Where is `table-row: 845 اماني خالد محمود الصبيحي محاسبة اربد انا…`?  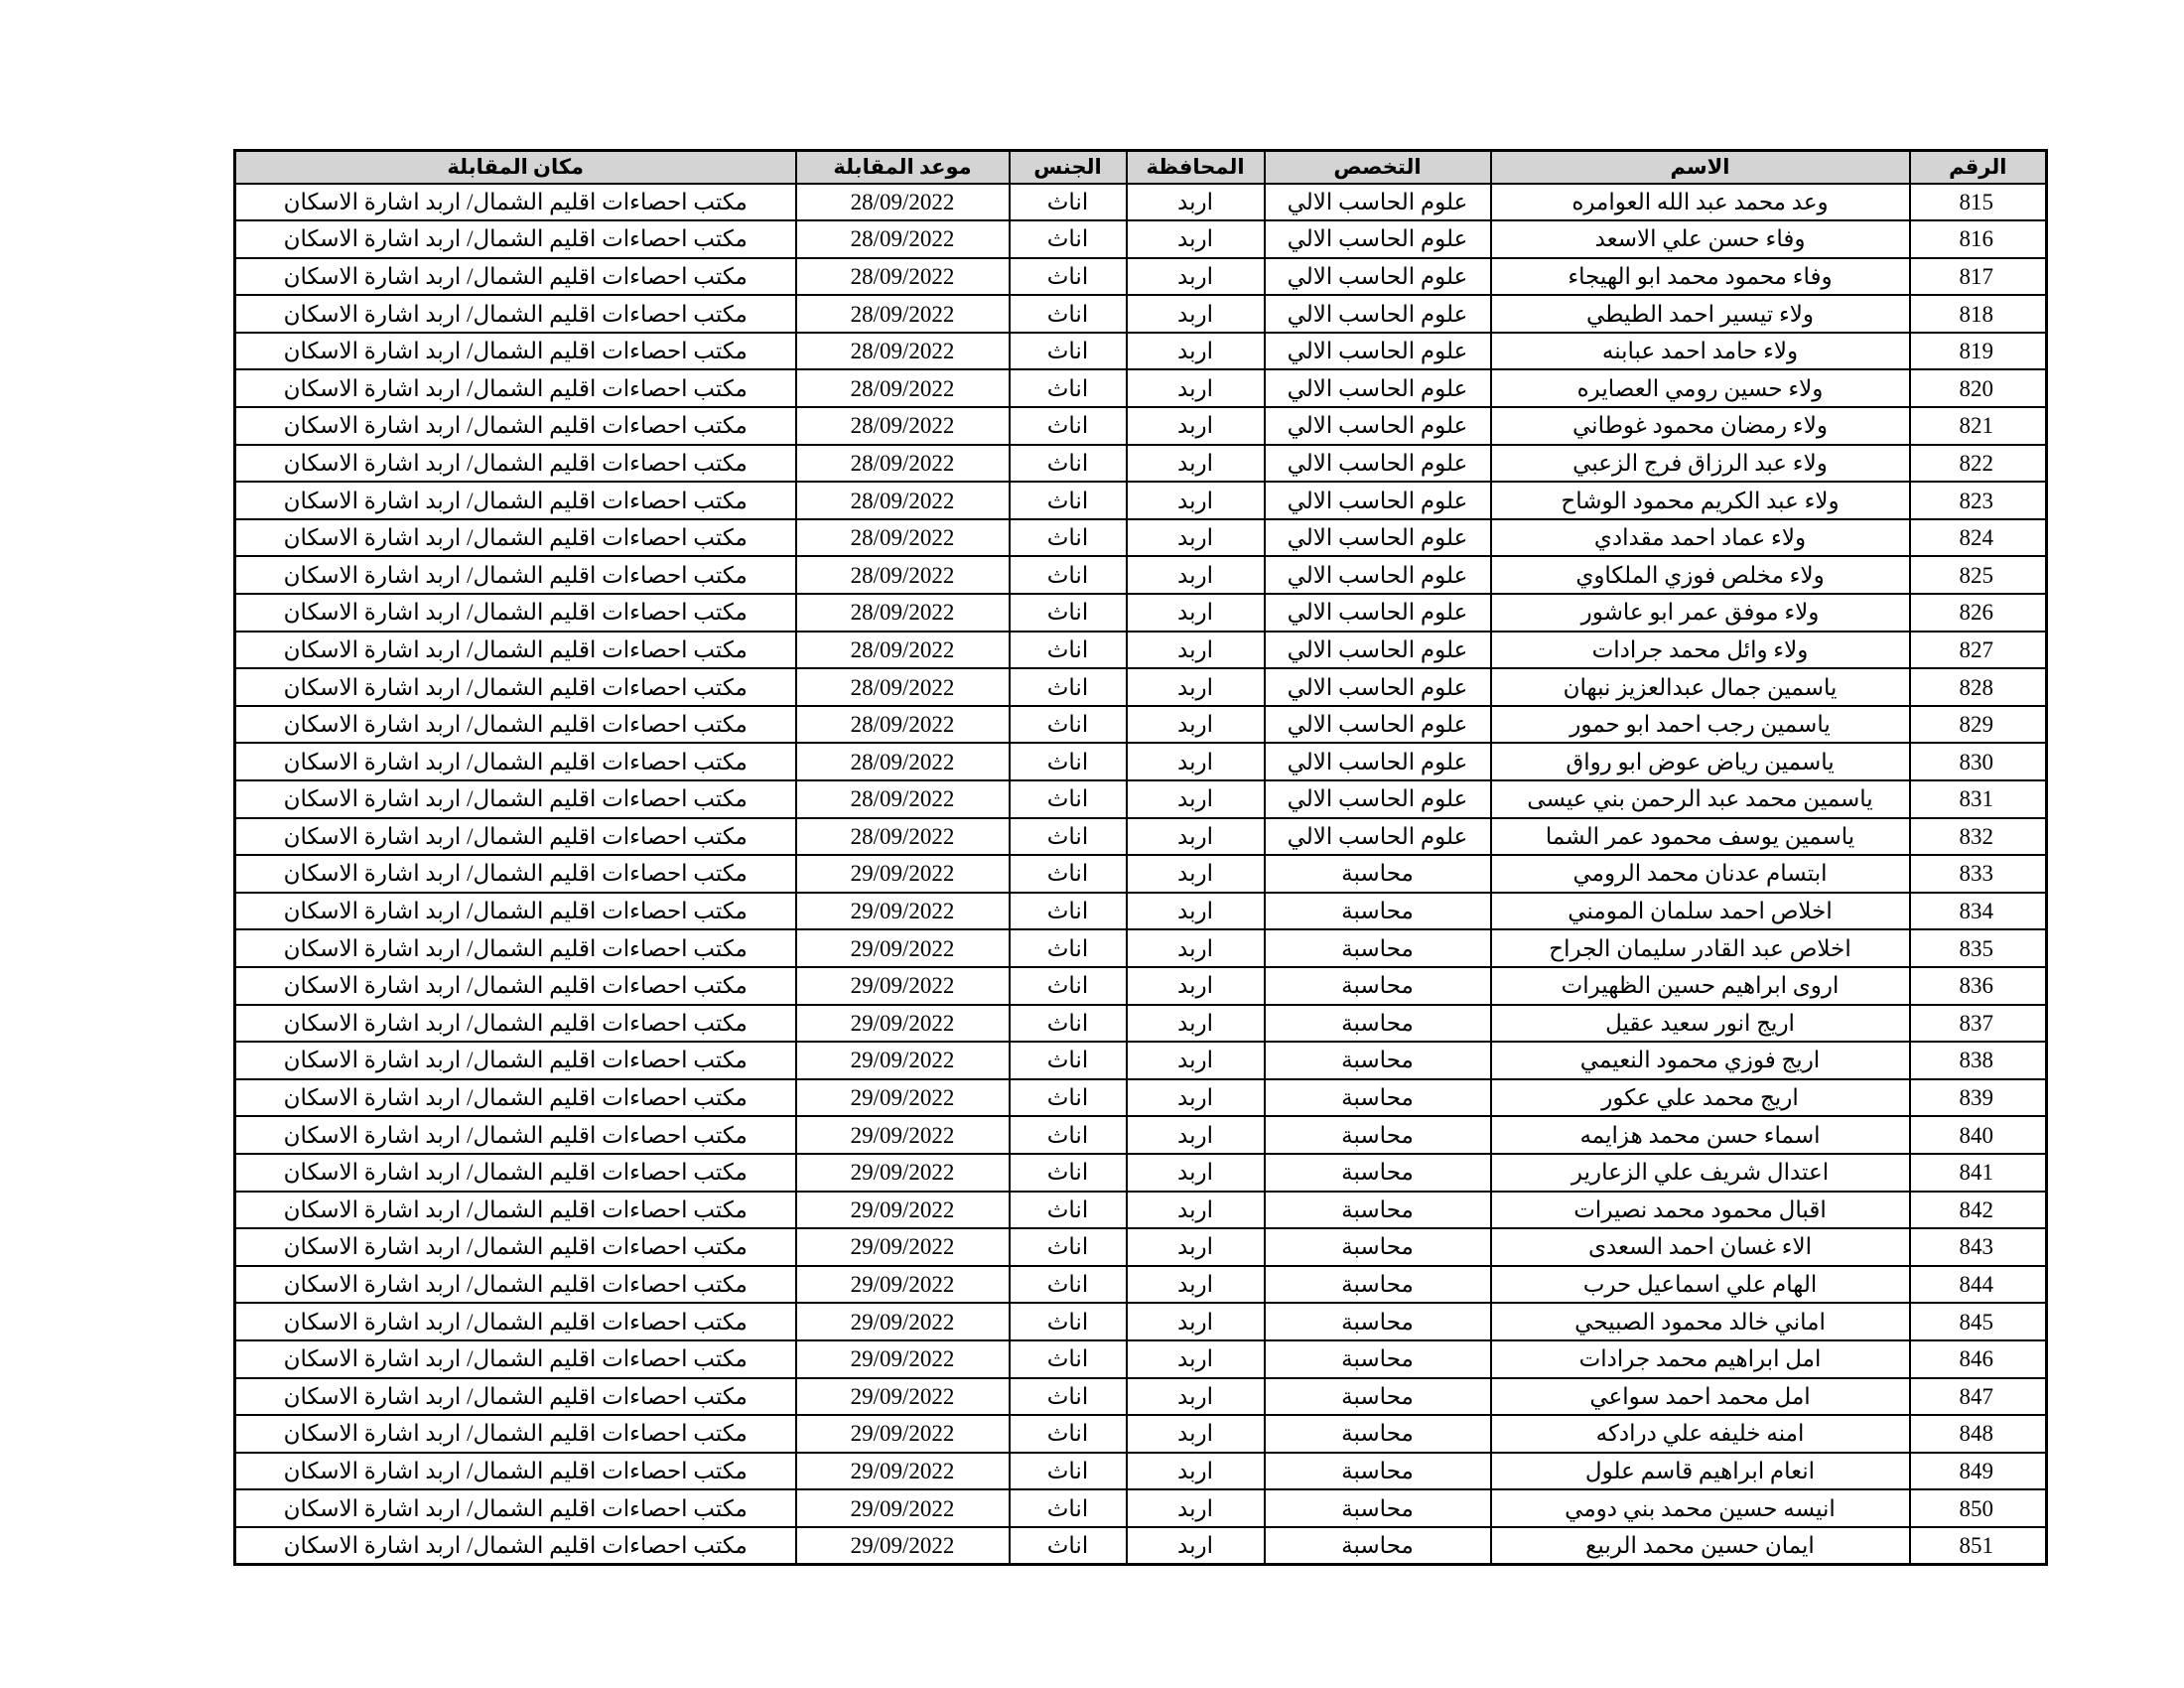 table-row: 845 اماني خالد محمود الصبيحي محاسبة اربد انا… is located at coordinates (1140, 1321).